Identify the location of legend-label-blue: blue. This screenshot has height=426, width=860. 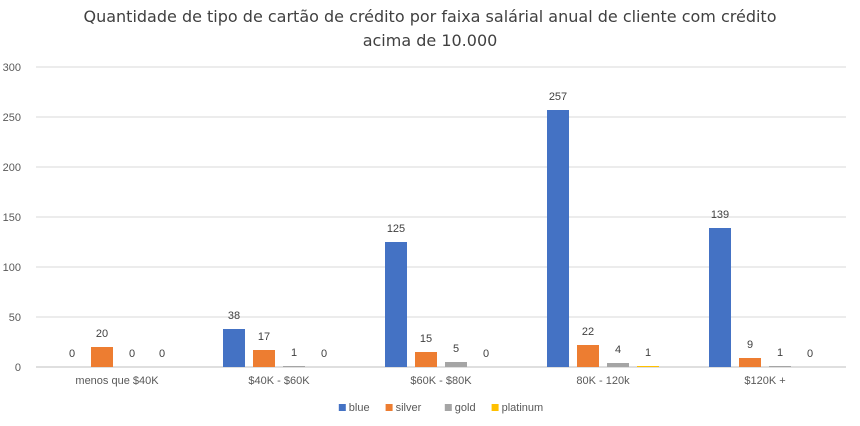
(359, 408).